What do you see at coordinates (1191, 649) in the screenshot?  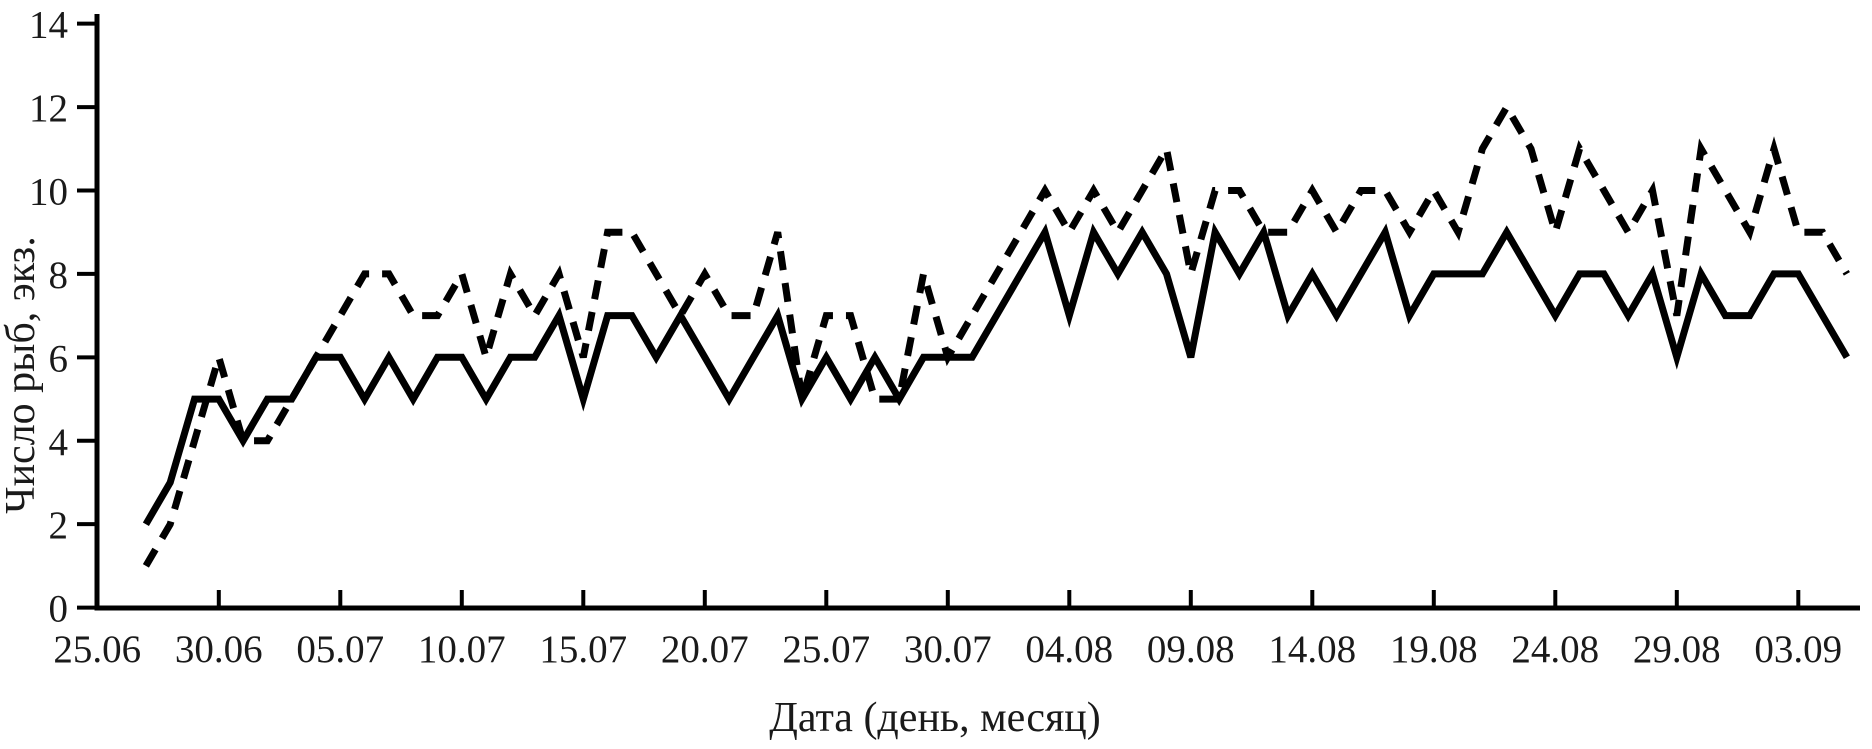 I see `x-tick-label: 09.08` at bounding box center [1191, 649].